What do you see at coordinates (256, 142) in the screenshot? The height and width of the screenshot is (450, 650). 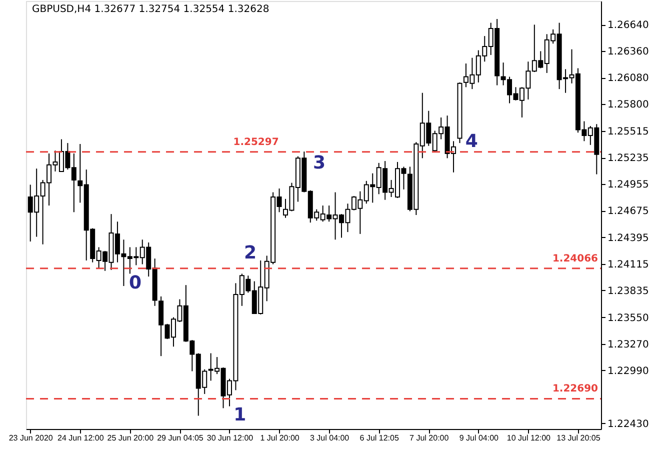 I see `ref-line-label: 1.25297` at bounding box center [256, 142].